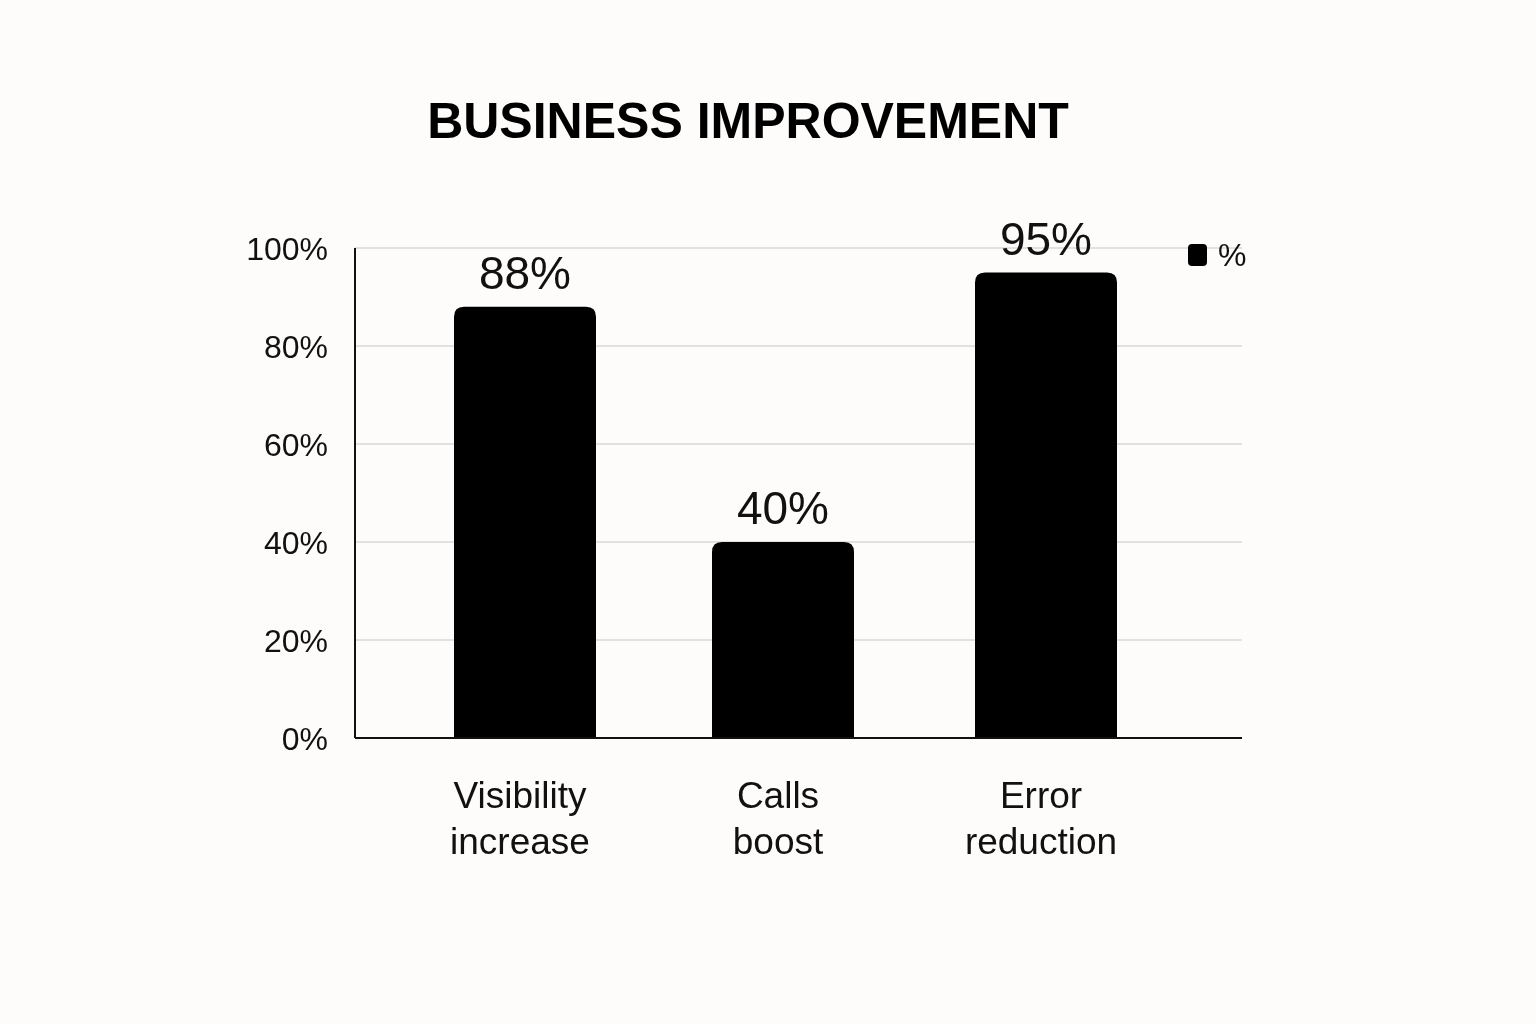 Image resolution: width=1536 pixels, height=1024 pixels. Describe the element at coordinates (1046, 238) in the screenshot. I see `data-label: 95%` at that location.